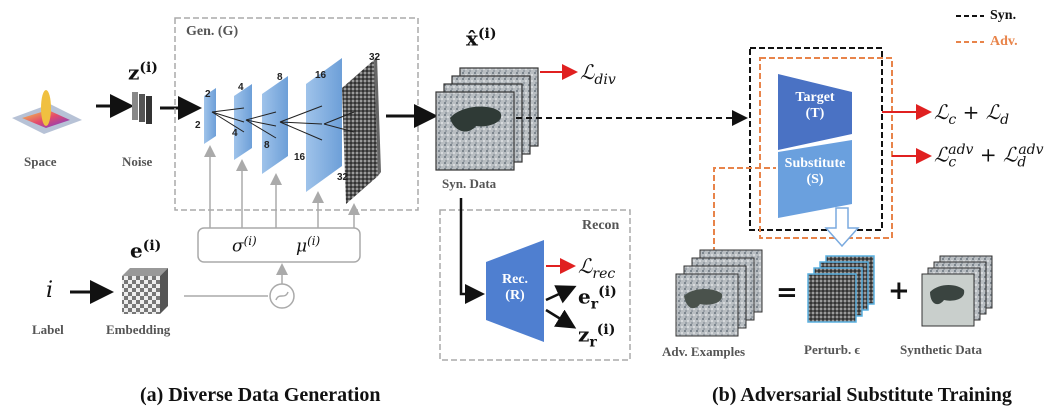 This screenshot has width=1053, height=414. What do you see at coordinates (137, 161) in the screenshot?
I see `noise-label: Noise` at bounding box center [137, 161].